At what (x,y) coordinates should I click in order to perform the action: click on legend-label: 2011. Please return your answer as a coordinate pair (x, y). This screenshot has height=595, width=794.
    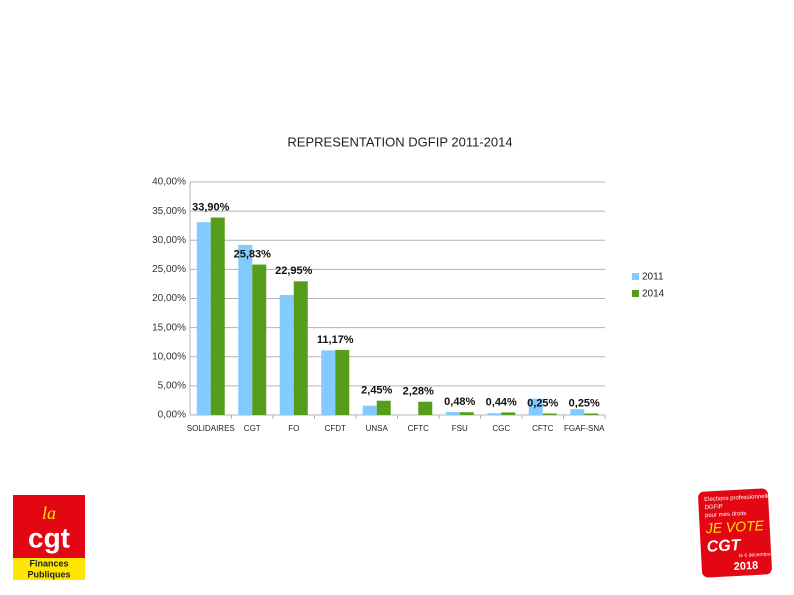
    Looking at the image, I should click on (653, 277).